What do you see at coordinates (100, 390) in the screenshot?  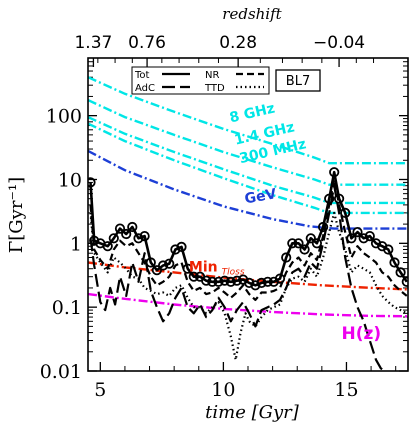 I see `x-tick-label: 5` at bounding box center [100, 390].